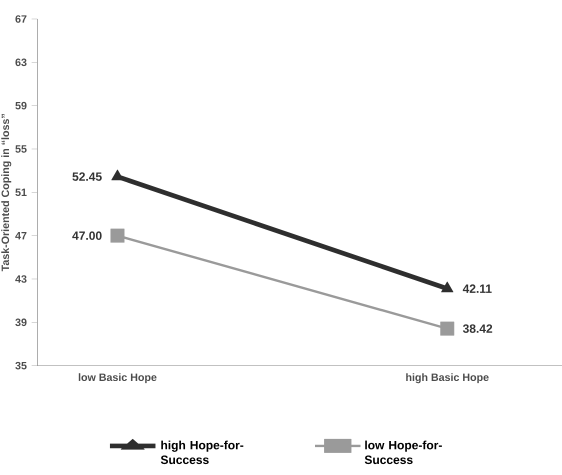 The image size is (562, 475). I want to click on y-tick-label: 43, so click(21, 279).